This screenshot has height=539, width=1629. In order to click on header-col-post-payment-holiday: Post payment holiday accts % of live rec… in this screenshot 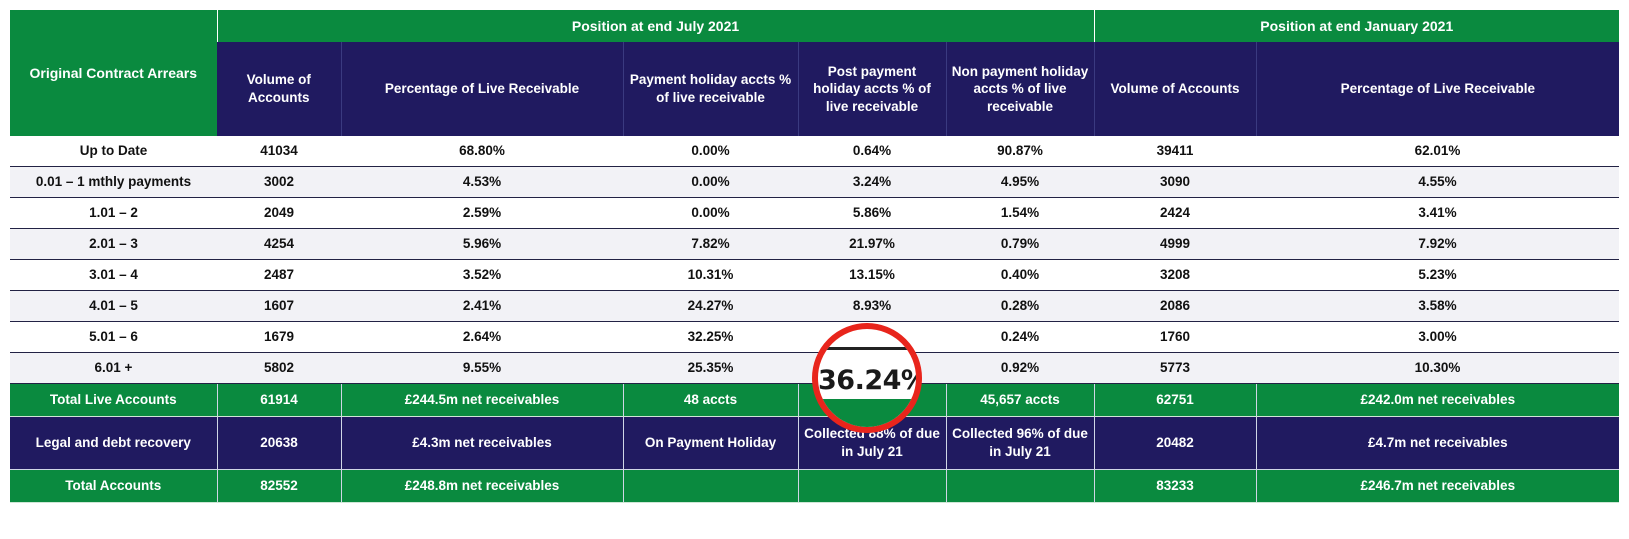, I will do `click(871, 89)`.